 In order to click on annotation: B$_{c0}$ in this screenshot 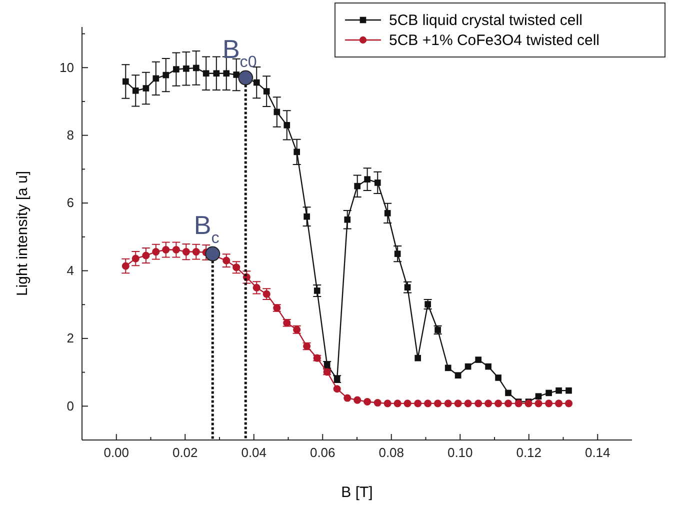, I will do `click(239, 52)`.